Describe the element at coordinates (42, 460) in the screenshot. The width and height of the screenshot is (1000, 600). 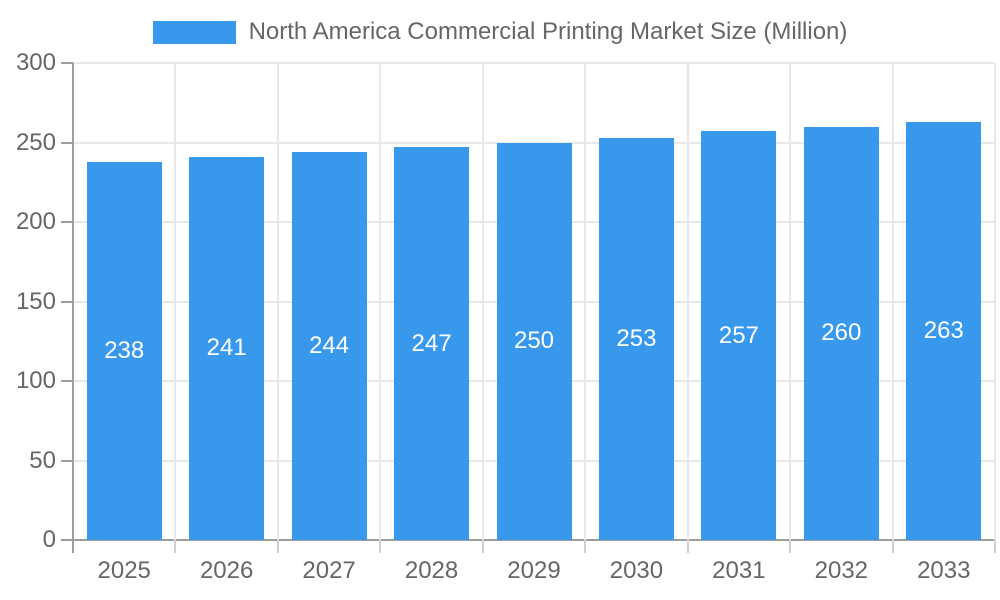
I see `y-tick-label: 50` at that location.